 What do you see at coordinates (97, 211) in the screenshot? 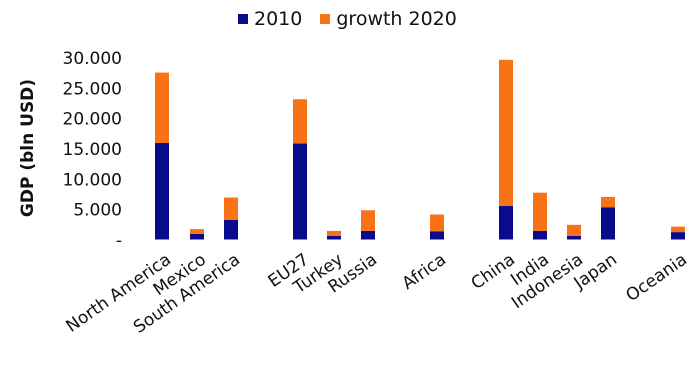
I see `y-tick-label: 5.000` at bounding box center [97, 211].